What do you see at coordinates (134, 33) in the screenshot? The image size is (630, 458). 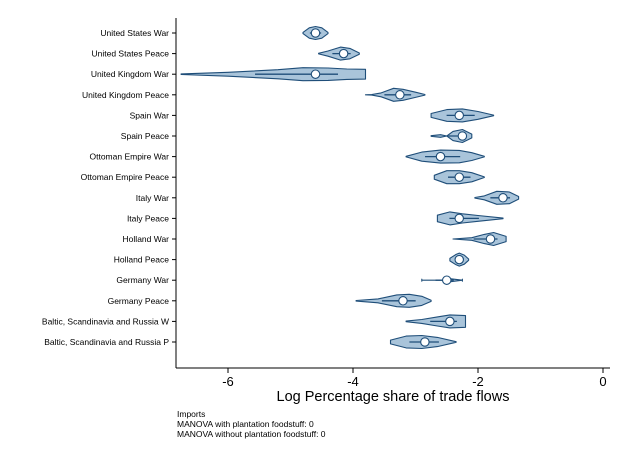 I see `y-label-united-states-war: United States War` at bounding box center [134, 33].